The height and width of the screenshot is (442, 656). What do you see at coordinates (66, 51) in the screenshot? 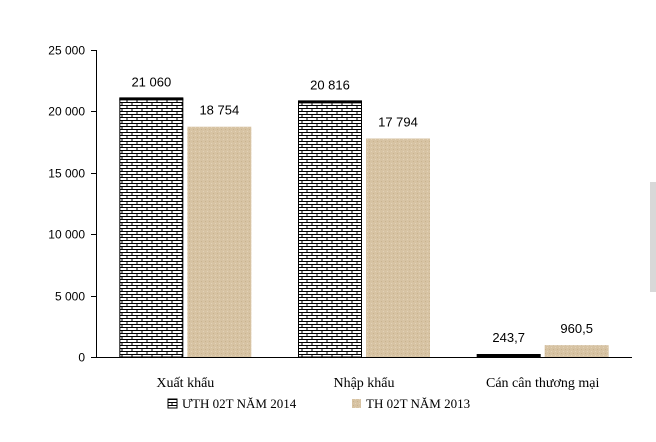
I see `y-tick-label: 25 000` at bounding box center [66, 51].